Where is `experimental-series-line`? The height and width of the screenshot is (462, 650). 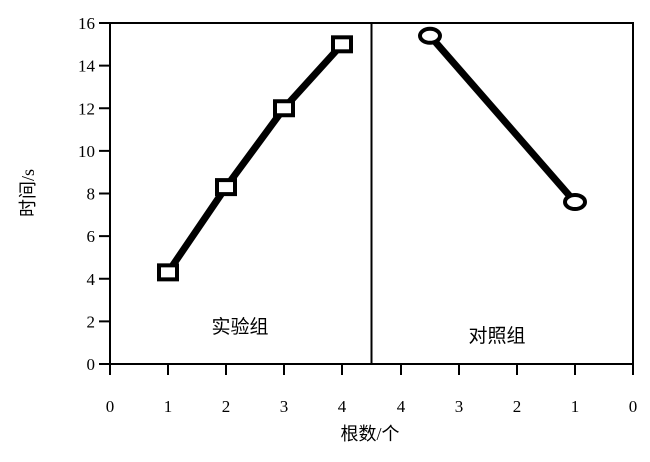 experimental-series-line is located at coordinates (255, 158).